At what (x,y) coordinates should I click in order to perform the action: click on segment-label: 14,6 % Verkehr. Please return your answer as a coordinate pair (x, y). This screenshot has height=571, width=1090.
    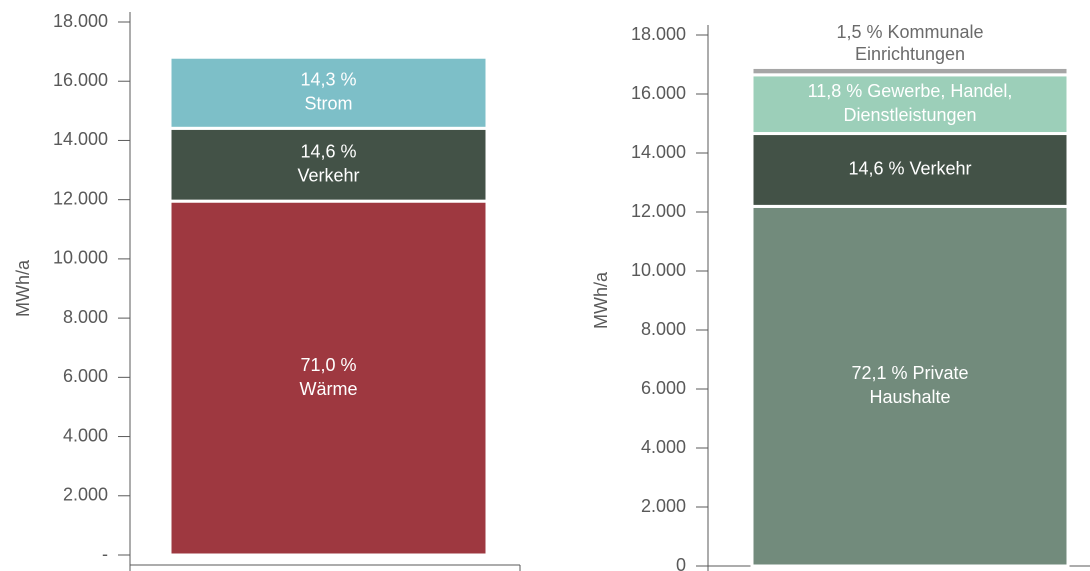
    Looking at the image, I should click on (909, 169).